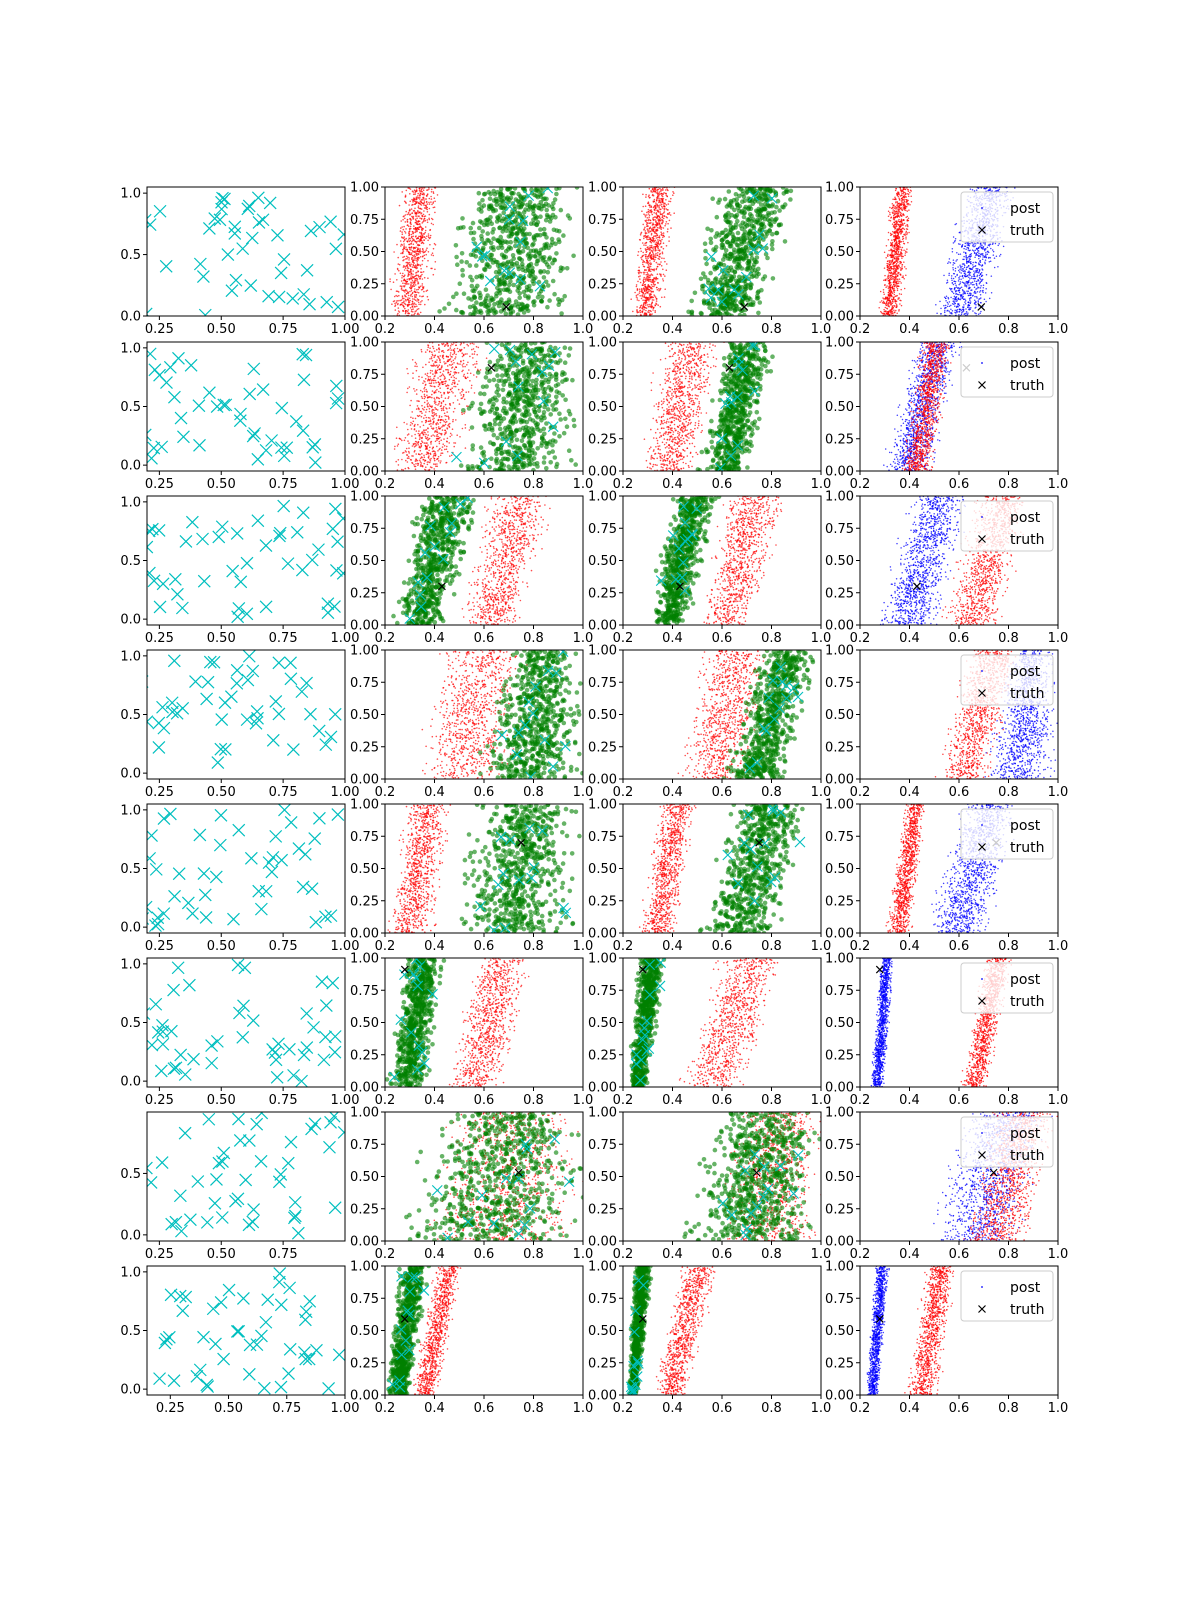 This screenshot has height=1600, width=1200. I want to click on axes-frame, so click(246, 251).